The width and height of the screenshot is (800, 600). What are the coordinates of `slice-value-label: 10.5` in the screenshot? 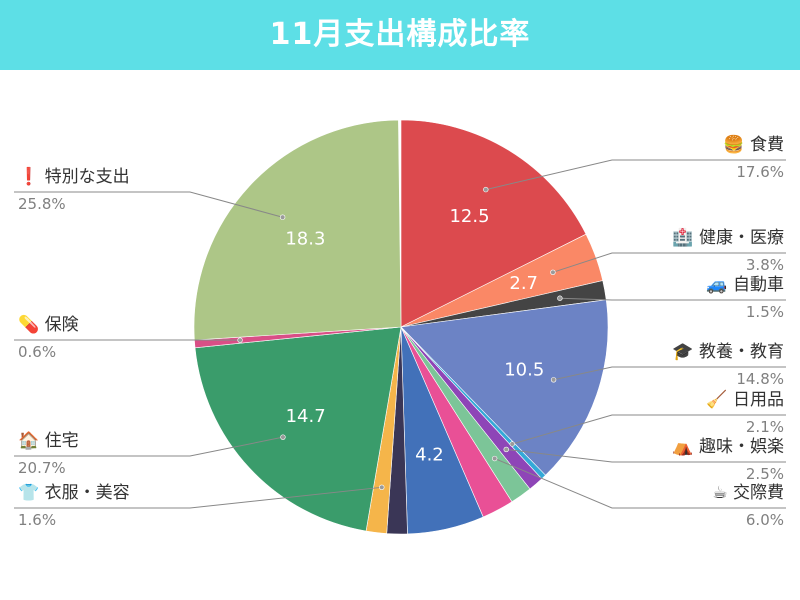 It's located at (524, 370).